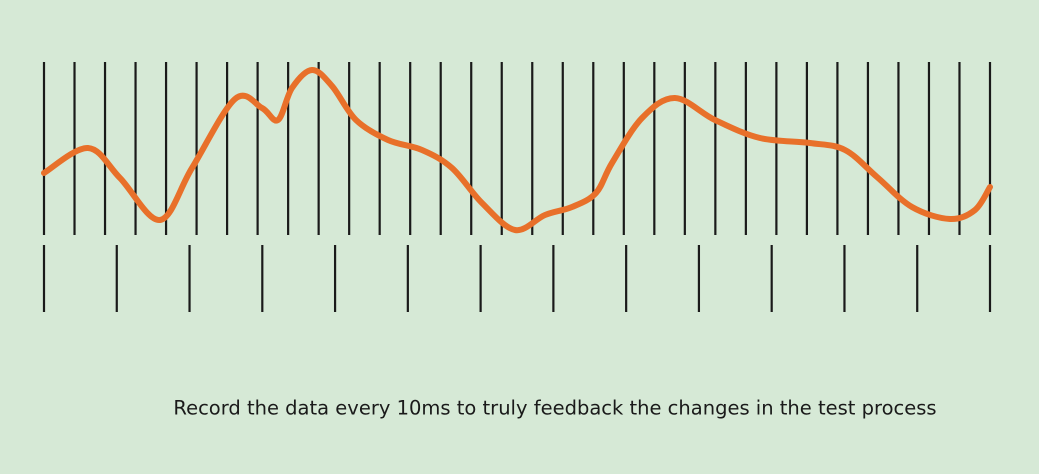 The width and height of the screenshot is (1039, 474). I want to click on record-ticks, so click(517, 278).